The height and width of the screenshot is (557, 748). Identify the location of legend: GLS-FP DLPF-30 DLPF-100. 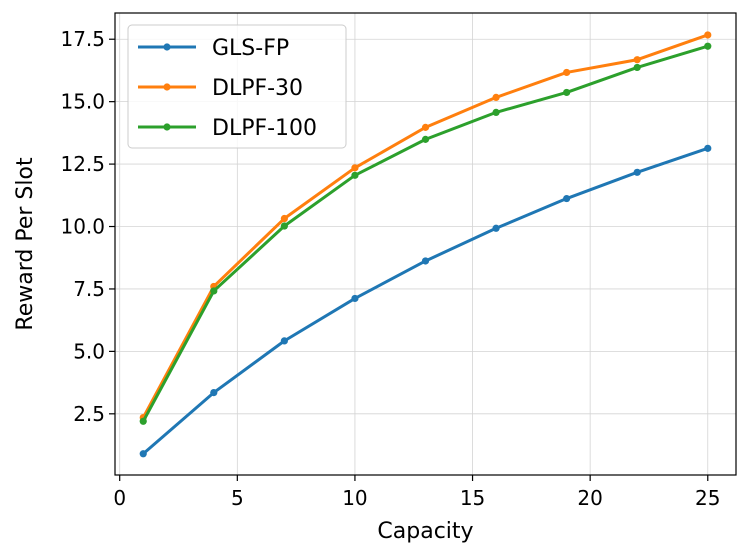
(237, 86).